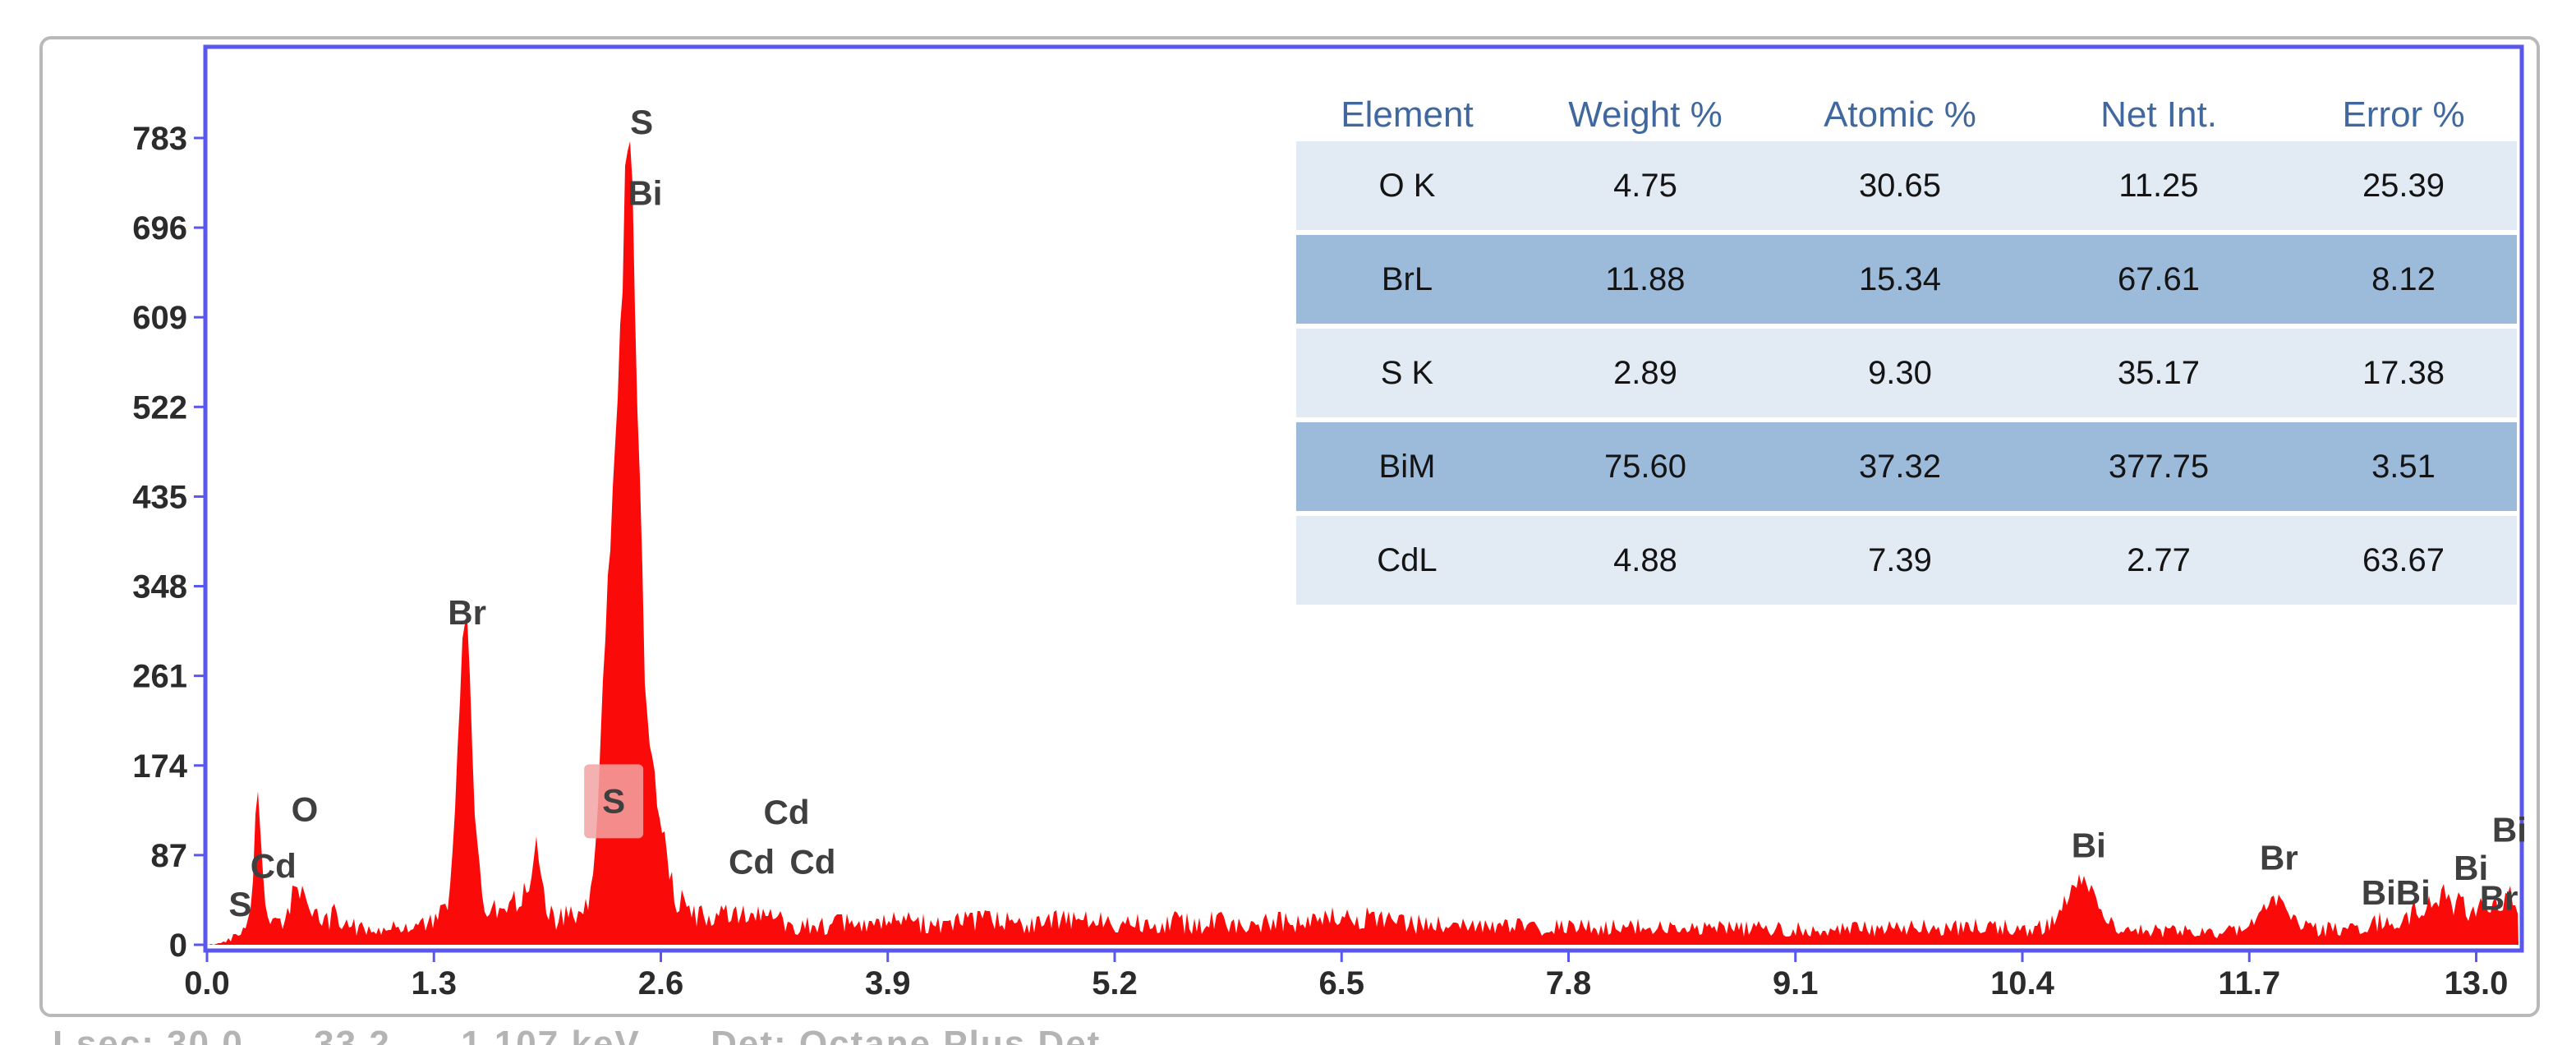 The width and height of the screenshot is (2576, 1045). What do you see at coordinates (1645, 373) in the screenshot?
I see `table-cell: 2.89` at bounding box center [1645, 373].